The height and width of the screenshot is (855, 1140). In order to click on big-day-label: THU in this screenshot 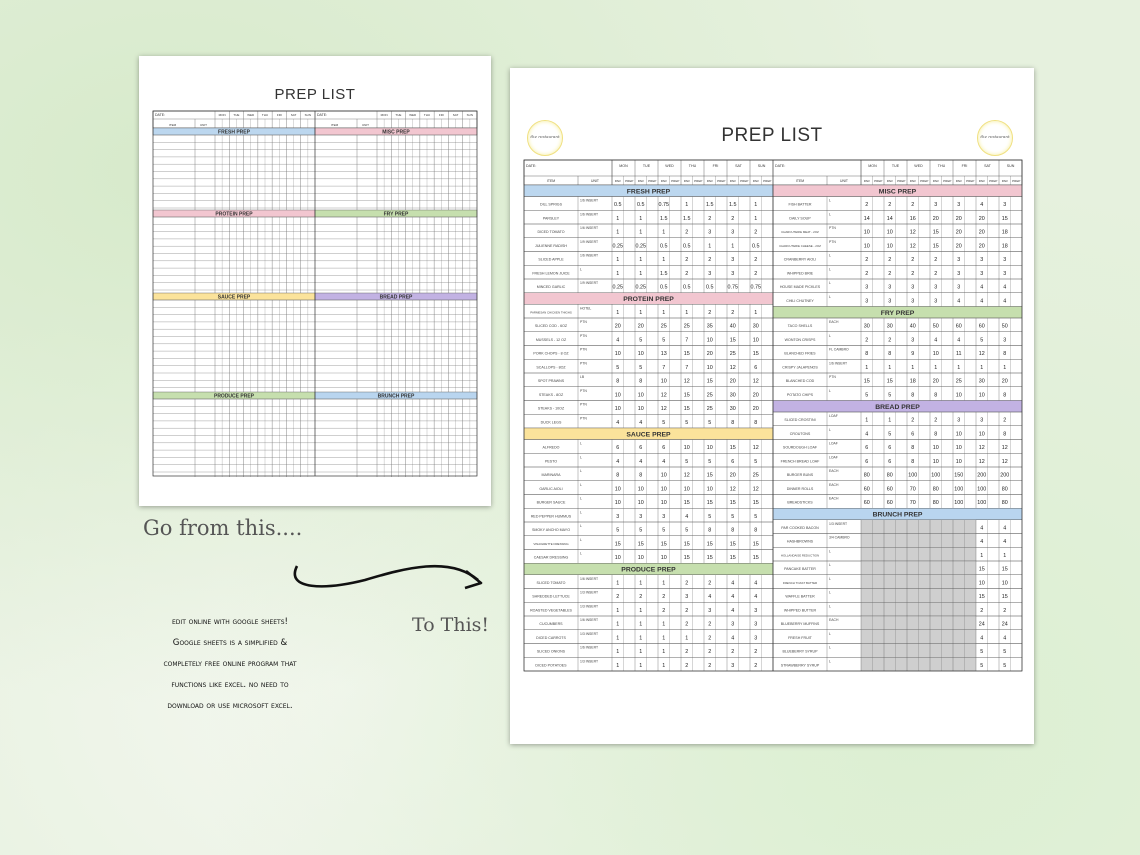, I will do `click(942, 166)`.